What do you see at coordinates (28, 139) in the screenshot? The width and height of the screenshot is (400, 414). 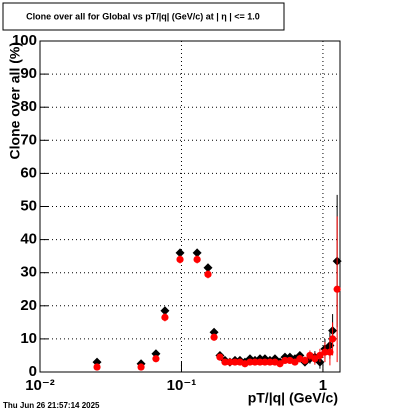 I see `y-tick-label: 70` at bounding box center [28, 139].